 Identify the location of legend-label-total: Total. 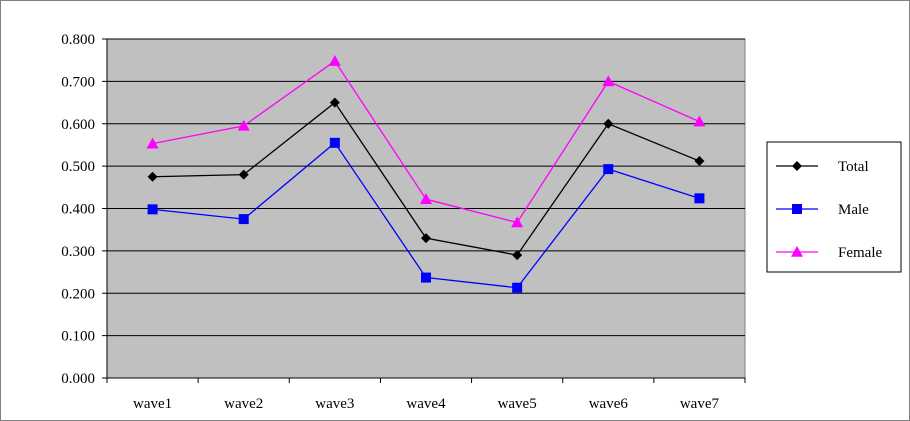
(853, 167).